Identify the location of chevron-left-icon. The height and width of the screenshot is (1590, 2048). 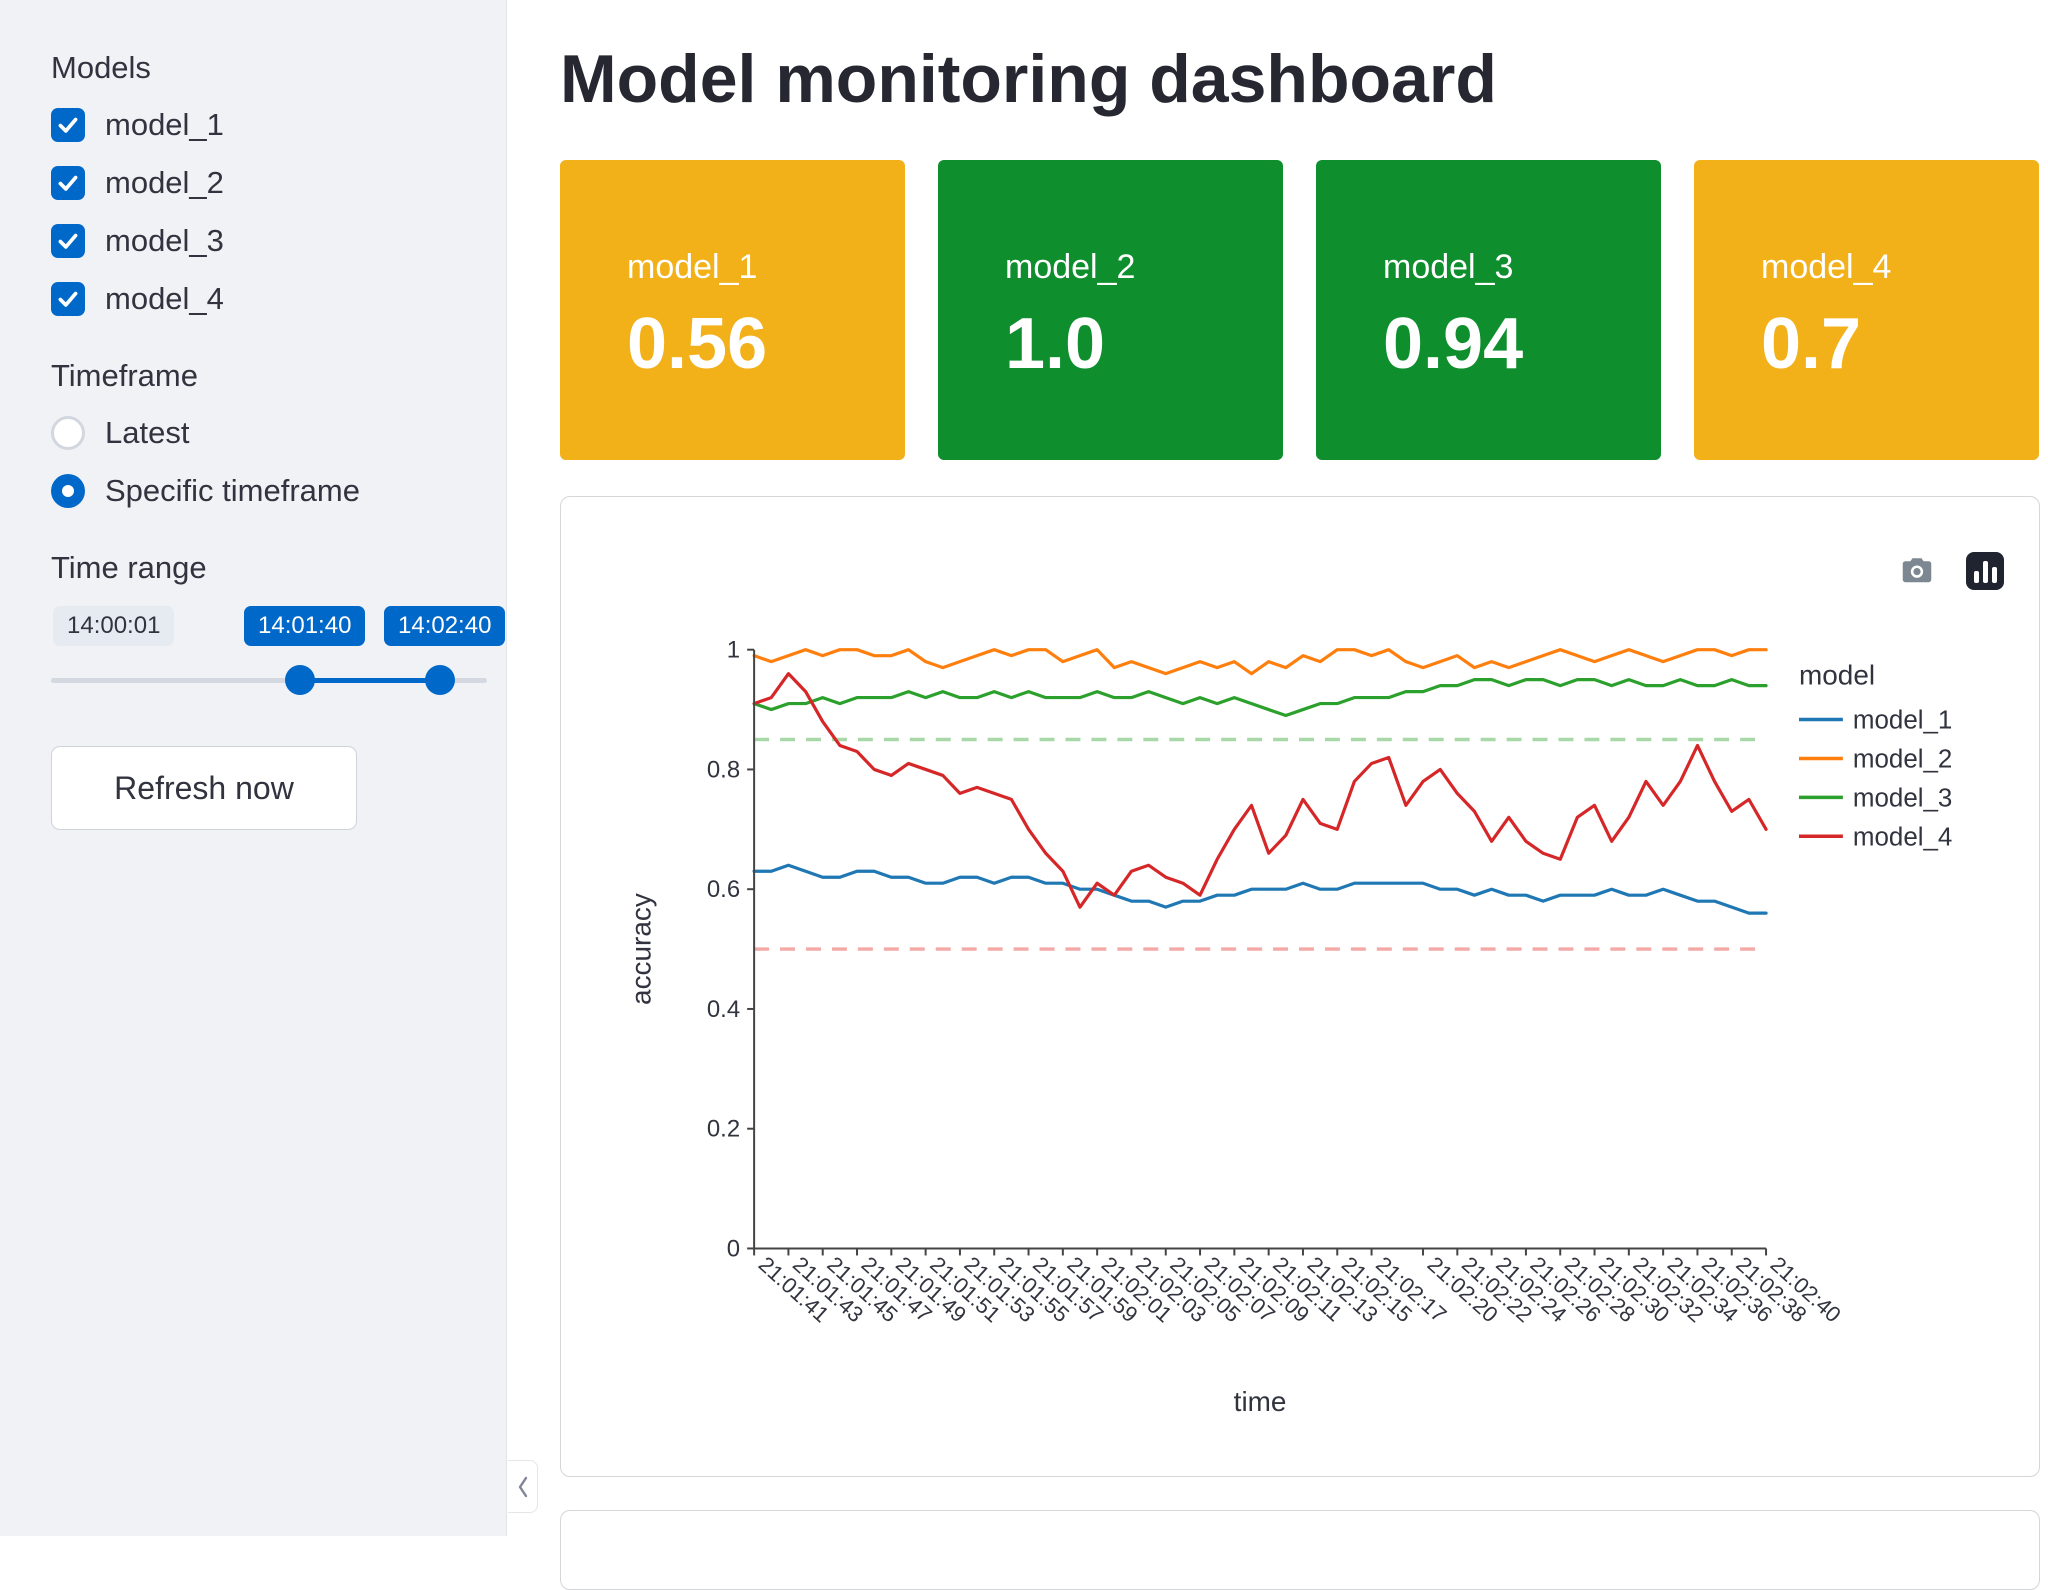
(522, 1486).